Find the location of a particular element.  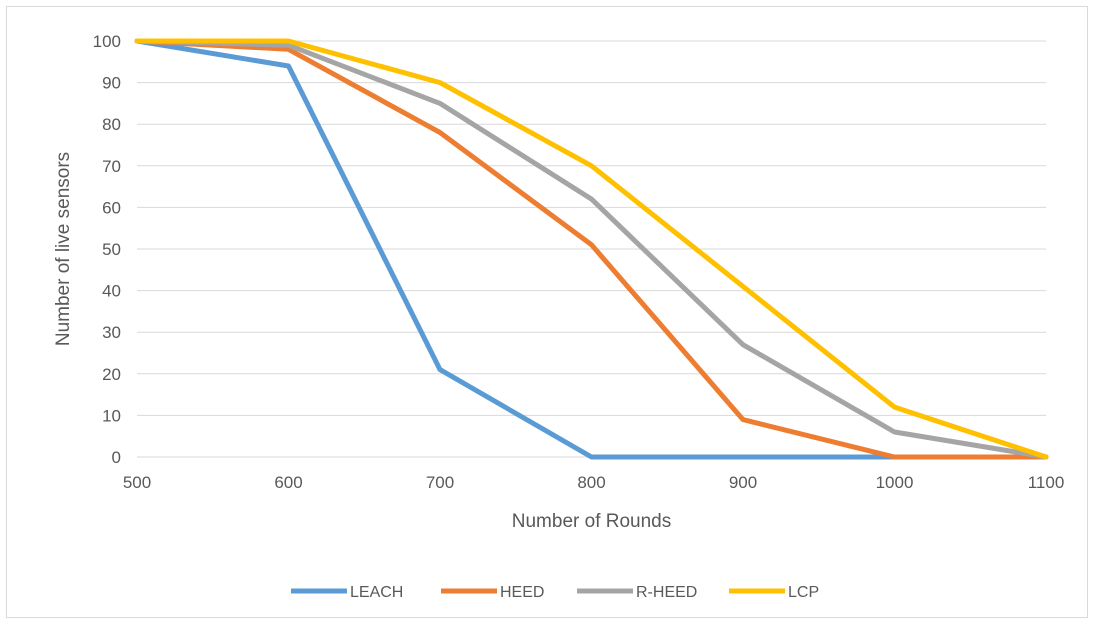

legend-item-leach: LEACH is located at coordinates (347, 592).